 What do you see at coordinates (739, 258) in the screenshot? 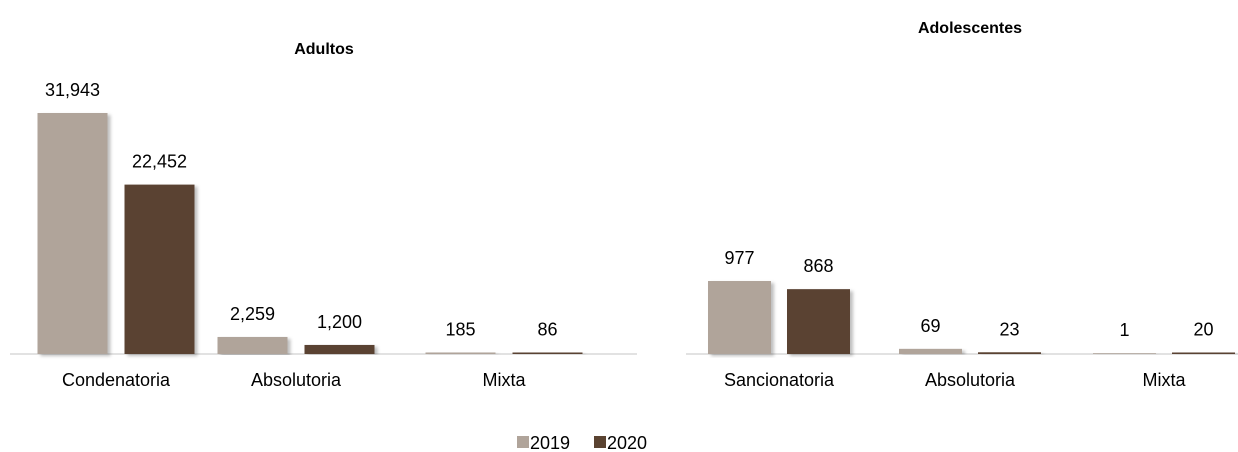
I see `adolescentes-value-label-2019-0: 977` at bounding box center [739, 258].